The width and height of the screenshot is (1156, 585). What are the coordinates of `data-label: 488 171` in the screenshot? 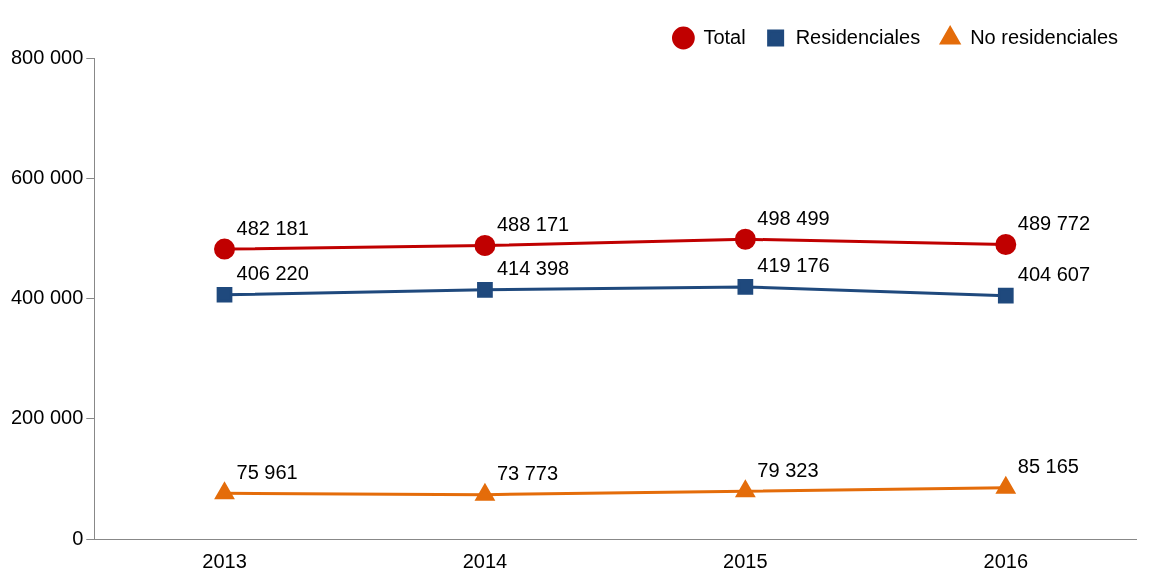 It's located at (533, 224).